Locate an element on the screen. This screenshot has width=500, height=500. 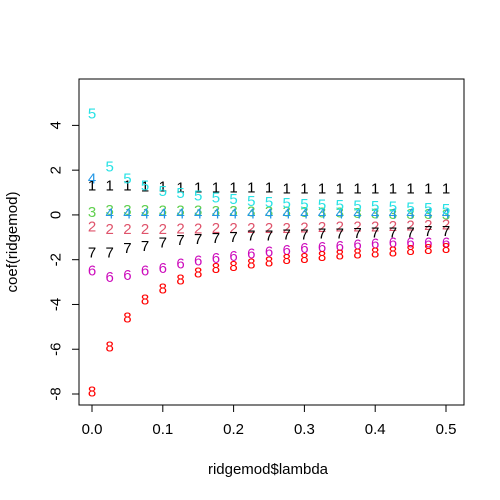
y-tick-label: 4 is located at coordinates (56, 125).